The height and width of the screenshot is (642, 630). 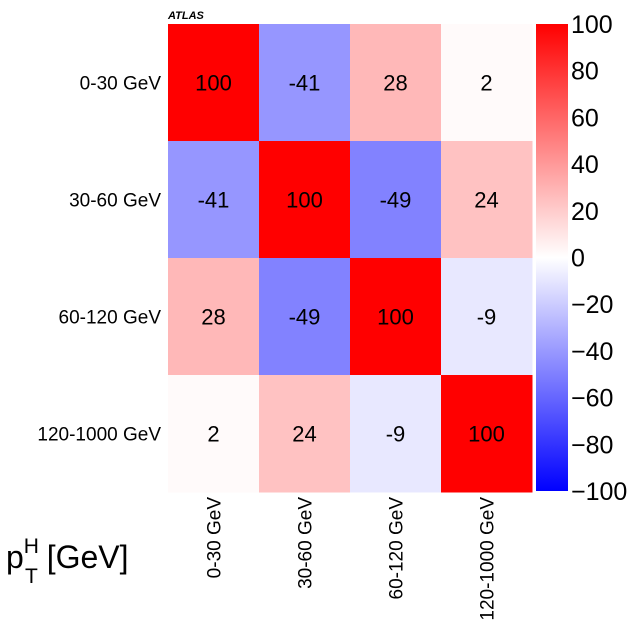 I want to click on column-tick-label: 60-120 GeV, so click(x=397, y=548).